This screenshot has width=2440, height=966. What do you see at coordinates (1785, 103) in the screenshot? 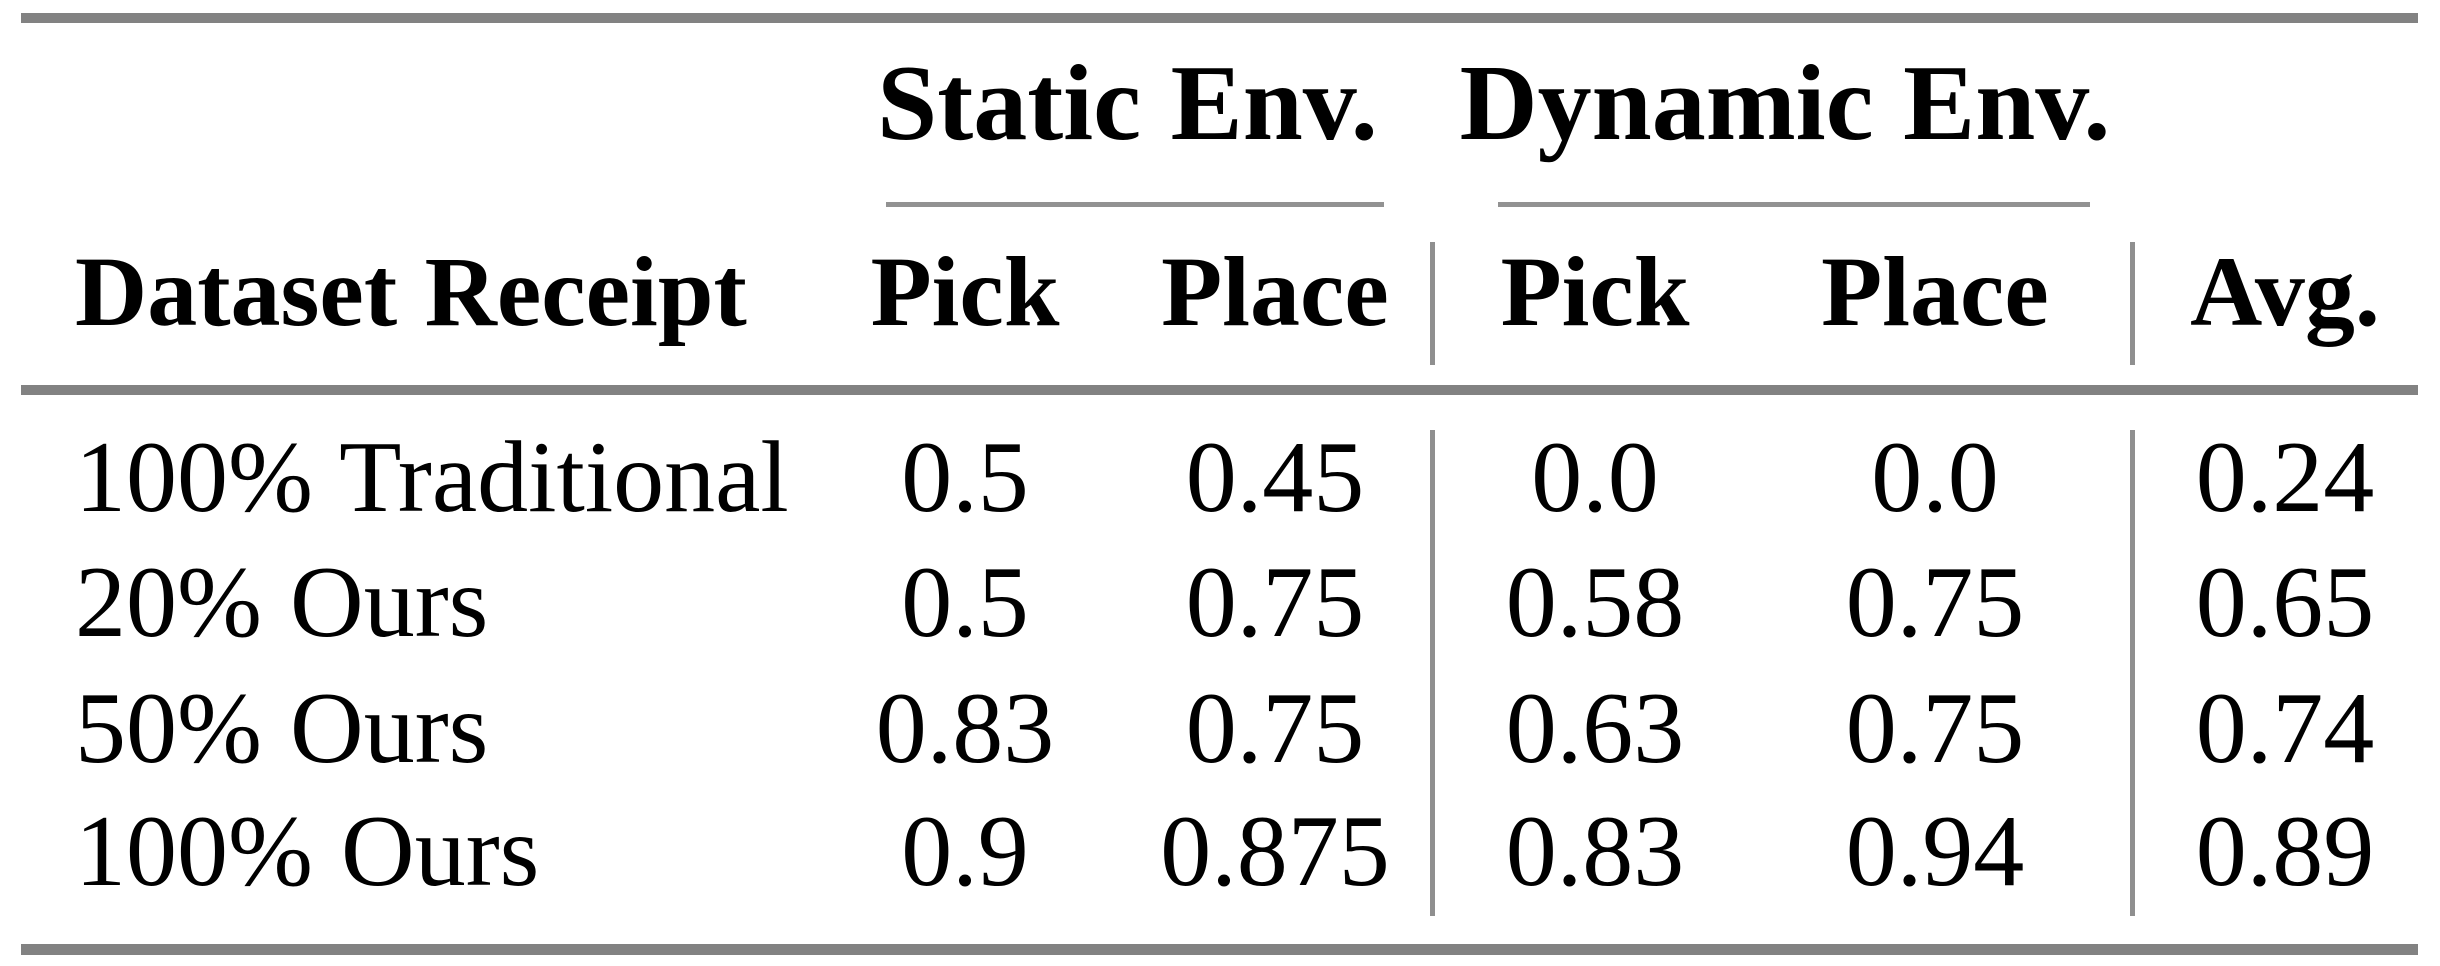
I see `group-header-dynamic-env: Dynamic Env.` at bounding box center [1785, 103].